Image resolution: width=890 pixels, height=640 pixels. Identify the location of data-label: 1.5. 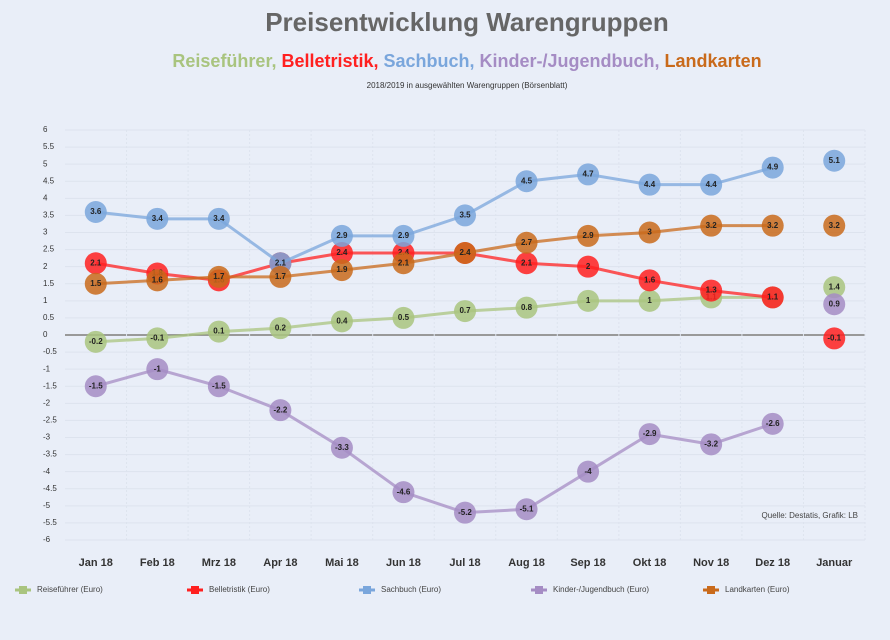
(96, 283).